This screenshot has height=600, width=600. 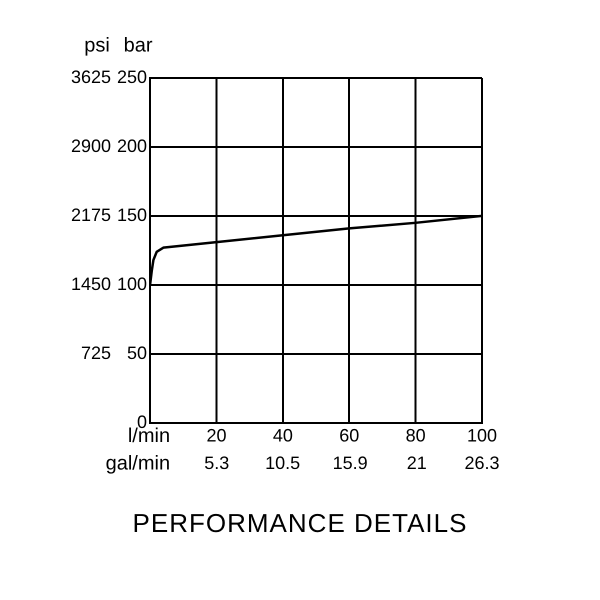 I want to click on x2-tick-label: 21, so click(x=416, y=463).